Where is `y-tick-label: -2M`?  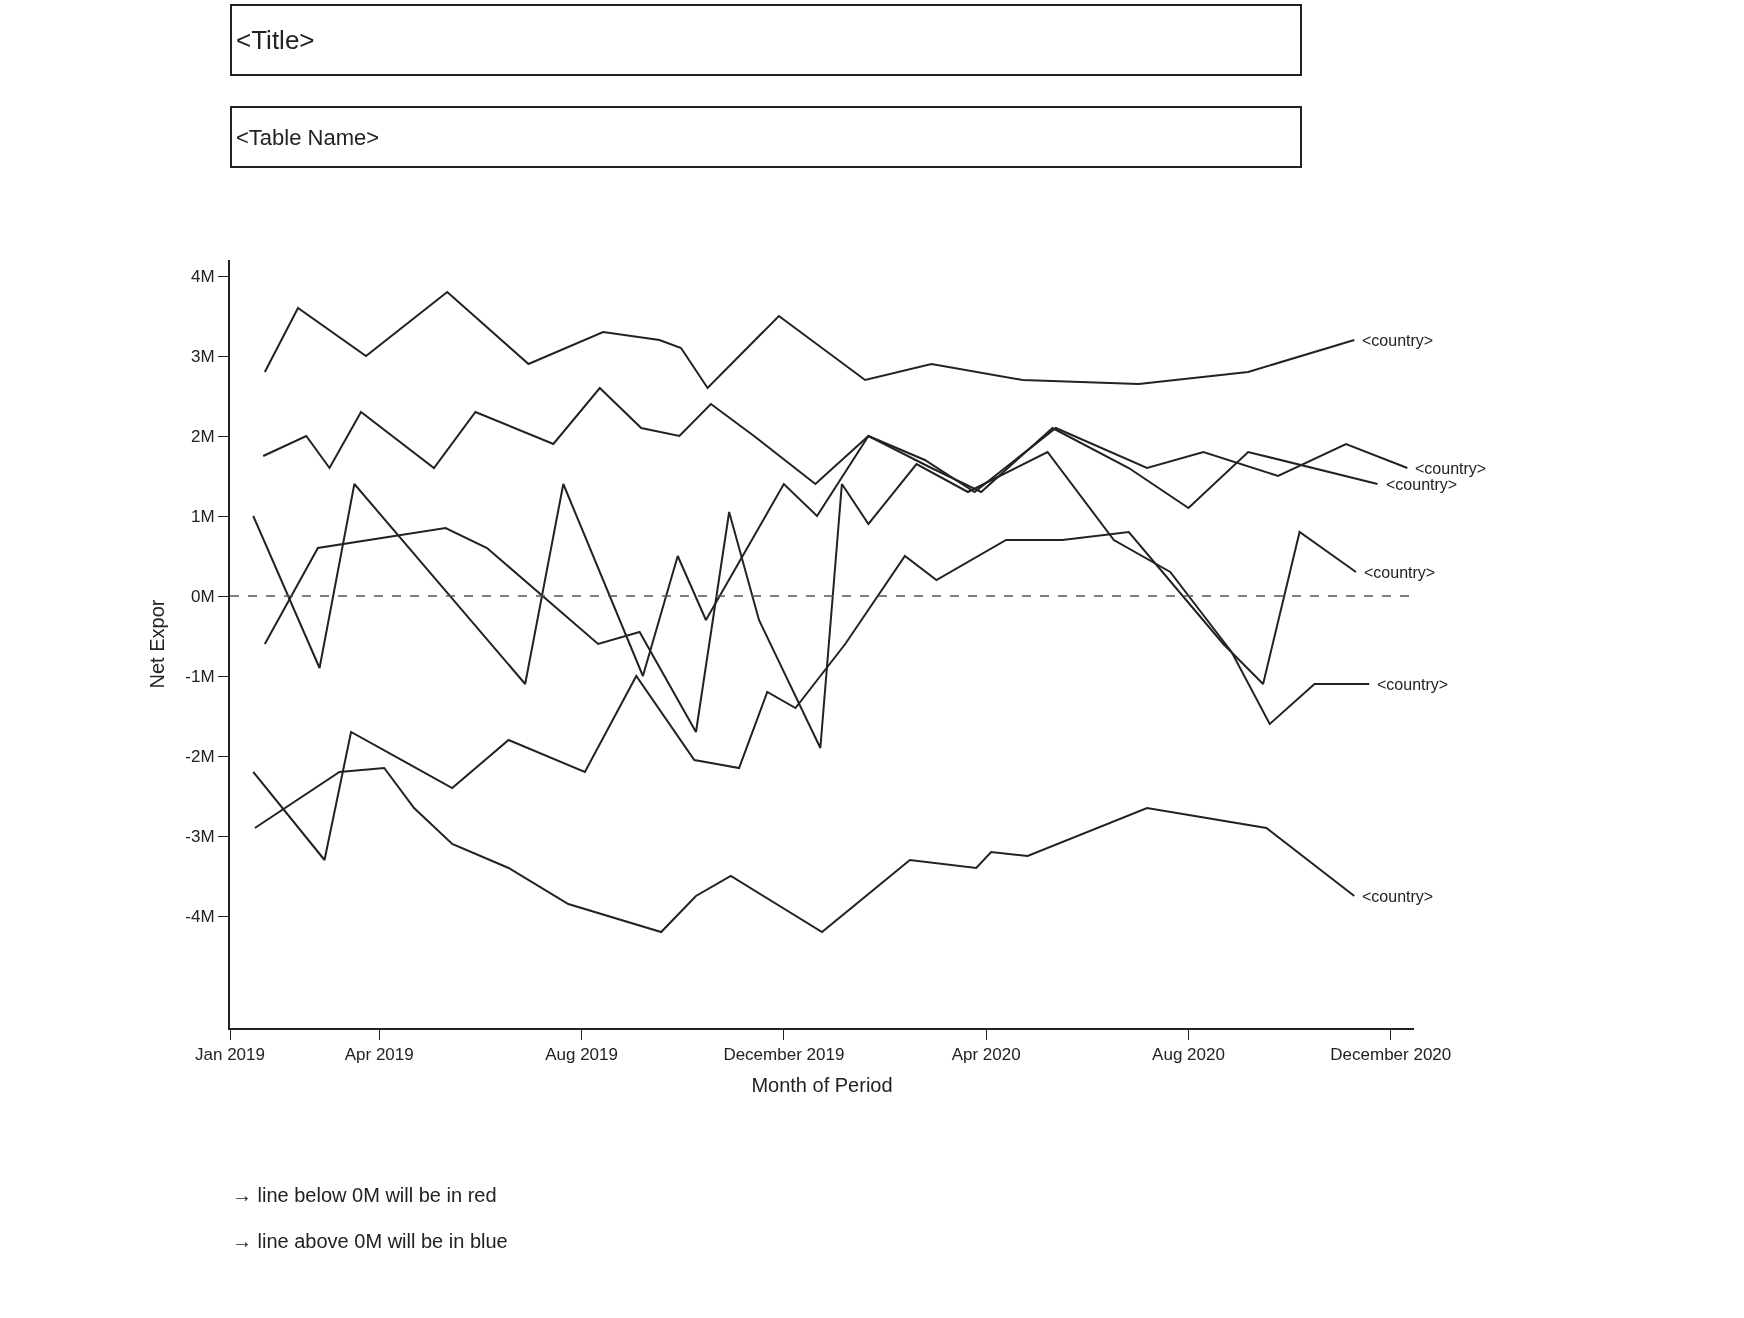 y-tick-label: -2M is located at coordinates (200, 756).